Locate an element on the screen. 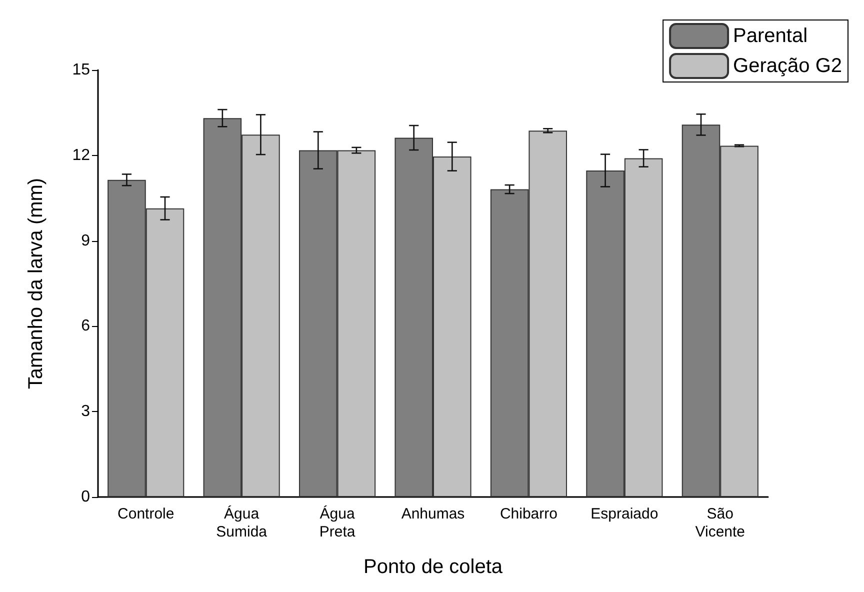 The width and height of the screenshot is (864, 592). x-tick-label: Controle is located at coordinates (146, 514).